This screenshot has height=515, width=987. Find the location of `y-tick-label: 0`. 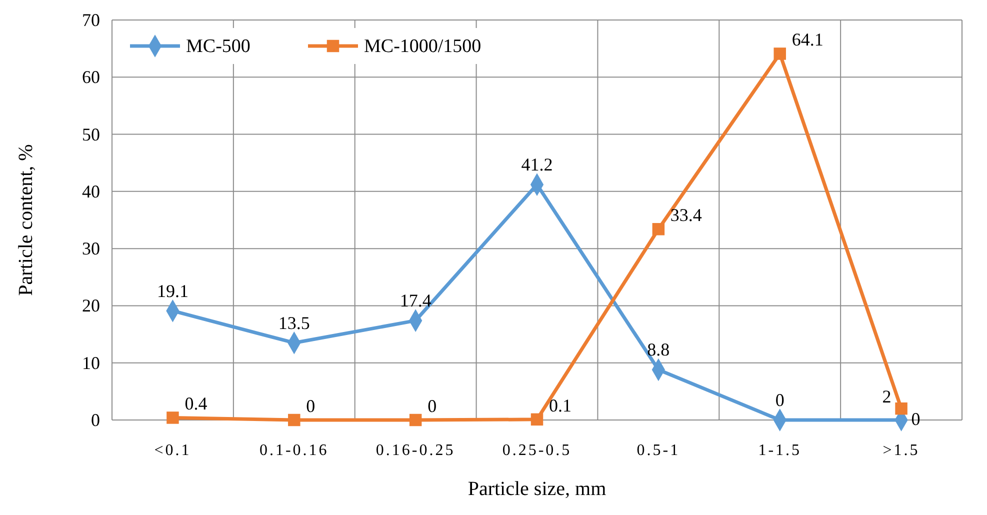

y-tick-label: 0 is located at coordinates (95, 420).